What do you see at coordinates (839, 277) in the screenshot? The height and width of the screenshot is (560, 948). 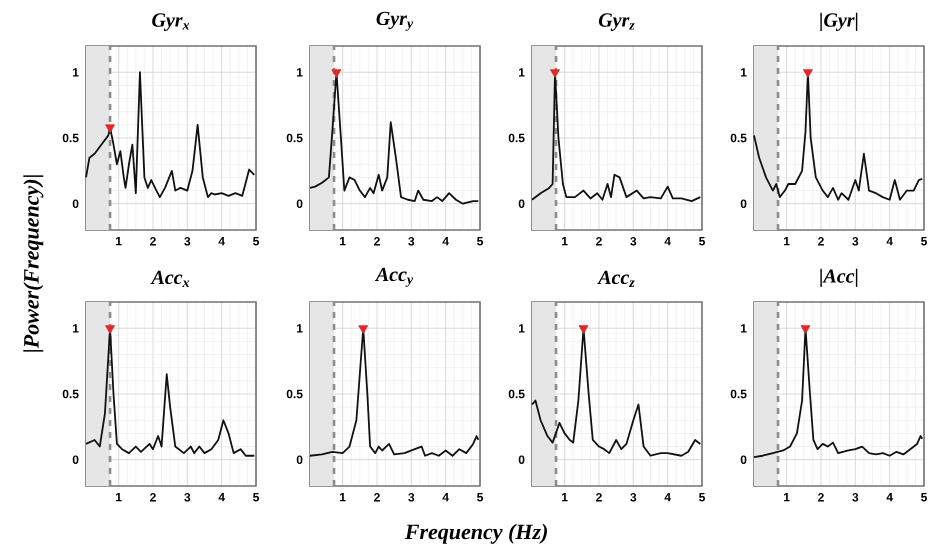 I see `chart-title: |Acc|` at bounding box center [839, 277].